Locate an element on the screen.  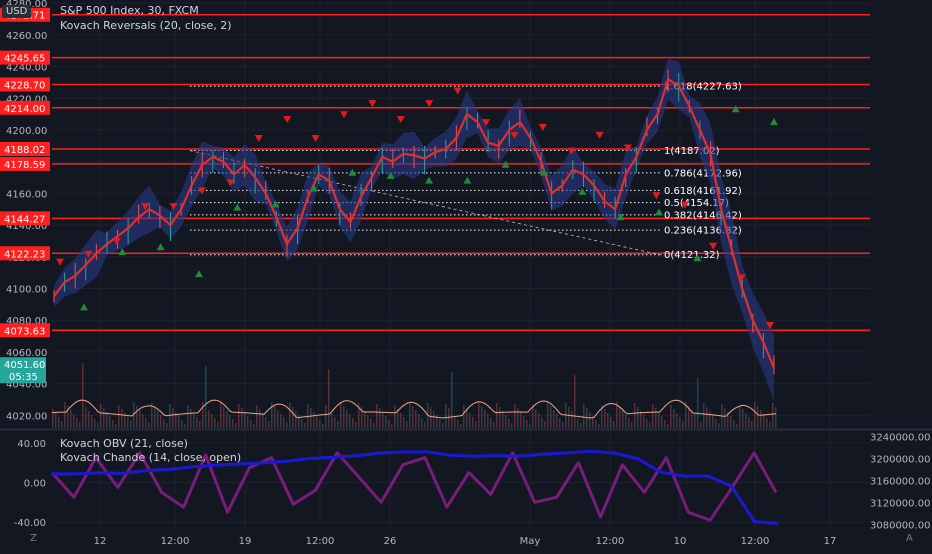
fib-label: 0.5(4154.17) is located at coordinates (696, 203).